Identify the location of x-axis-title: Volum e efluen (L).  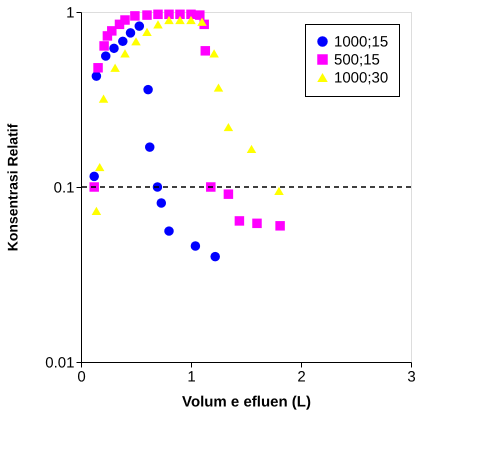
(246, 402).